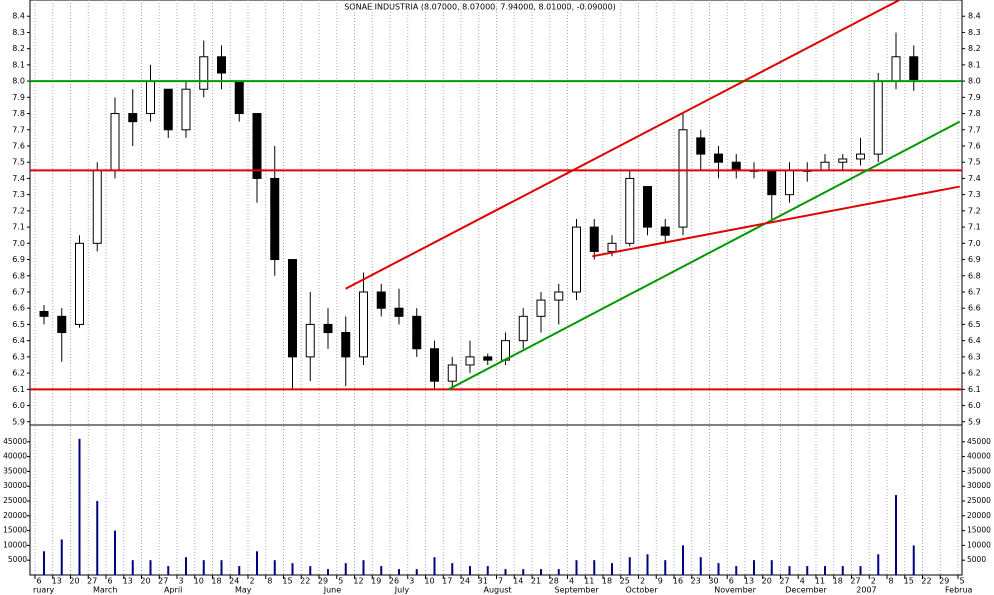  What do you see at coordinates (18, 405) in the screenshot?
I see `y-tick-label: 6.0` at bounding box center [18, 405].